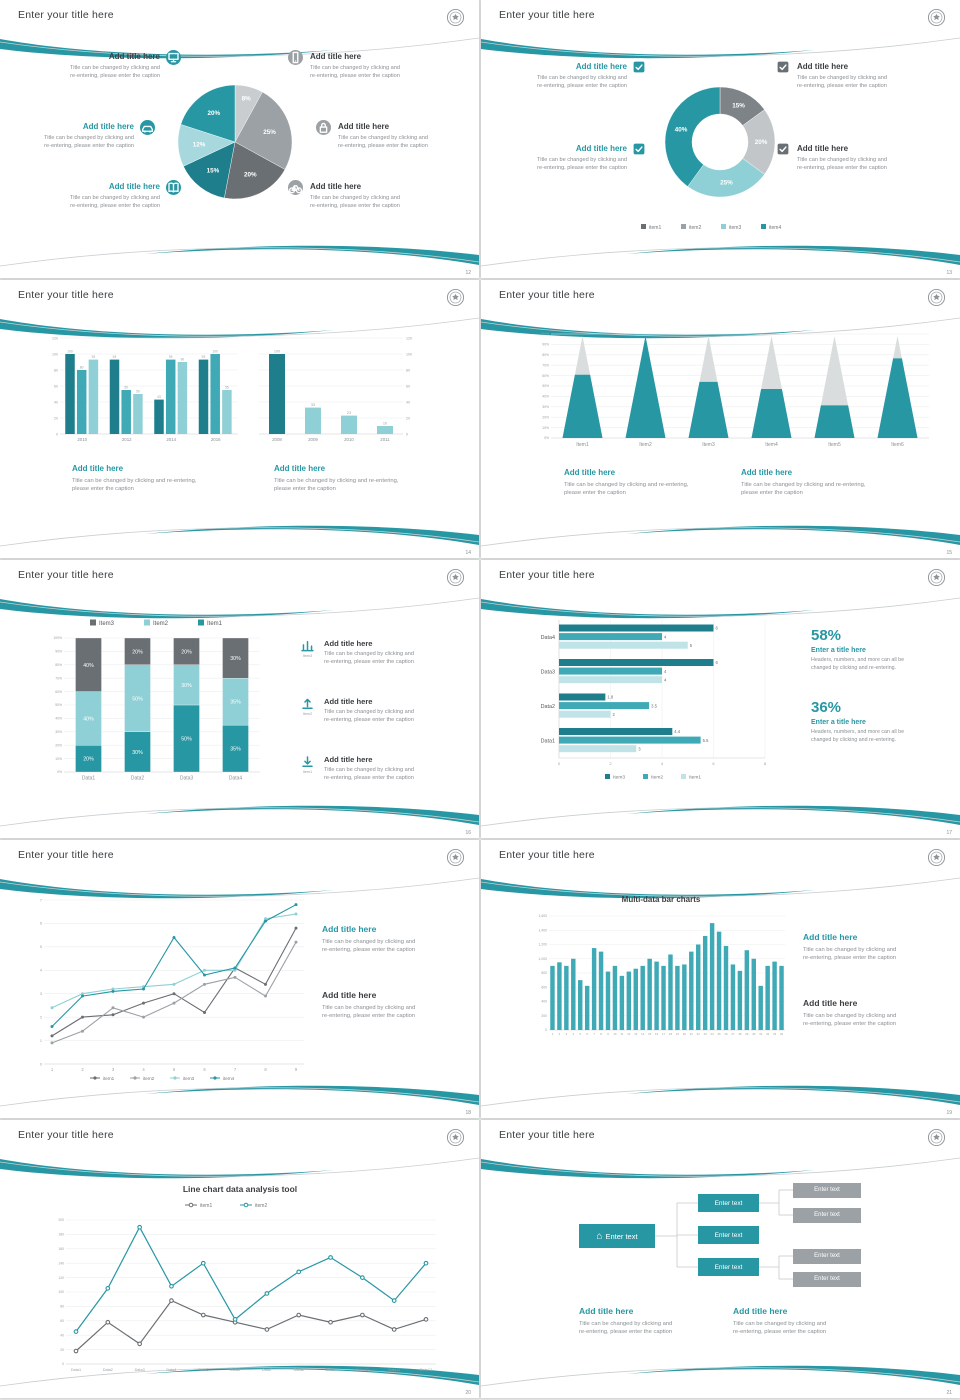  I want to click on svg-text: 29, so click(747, 1034).